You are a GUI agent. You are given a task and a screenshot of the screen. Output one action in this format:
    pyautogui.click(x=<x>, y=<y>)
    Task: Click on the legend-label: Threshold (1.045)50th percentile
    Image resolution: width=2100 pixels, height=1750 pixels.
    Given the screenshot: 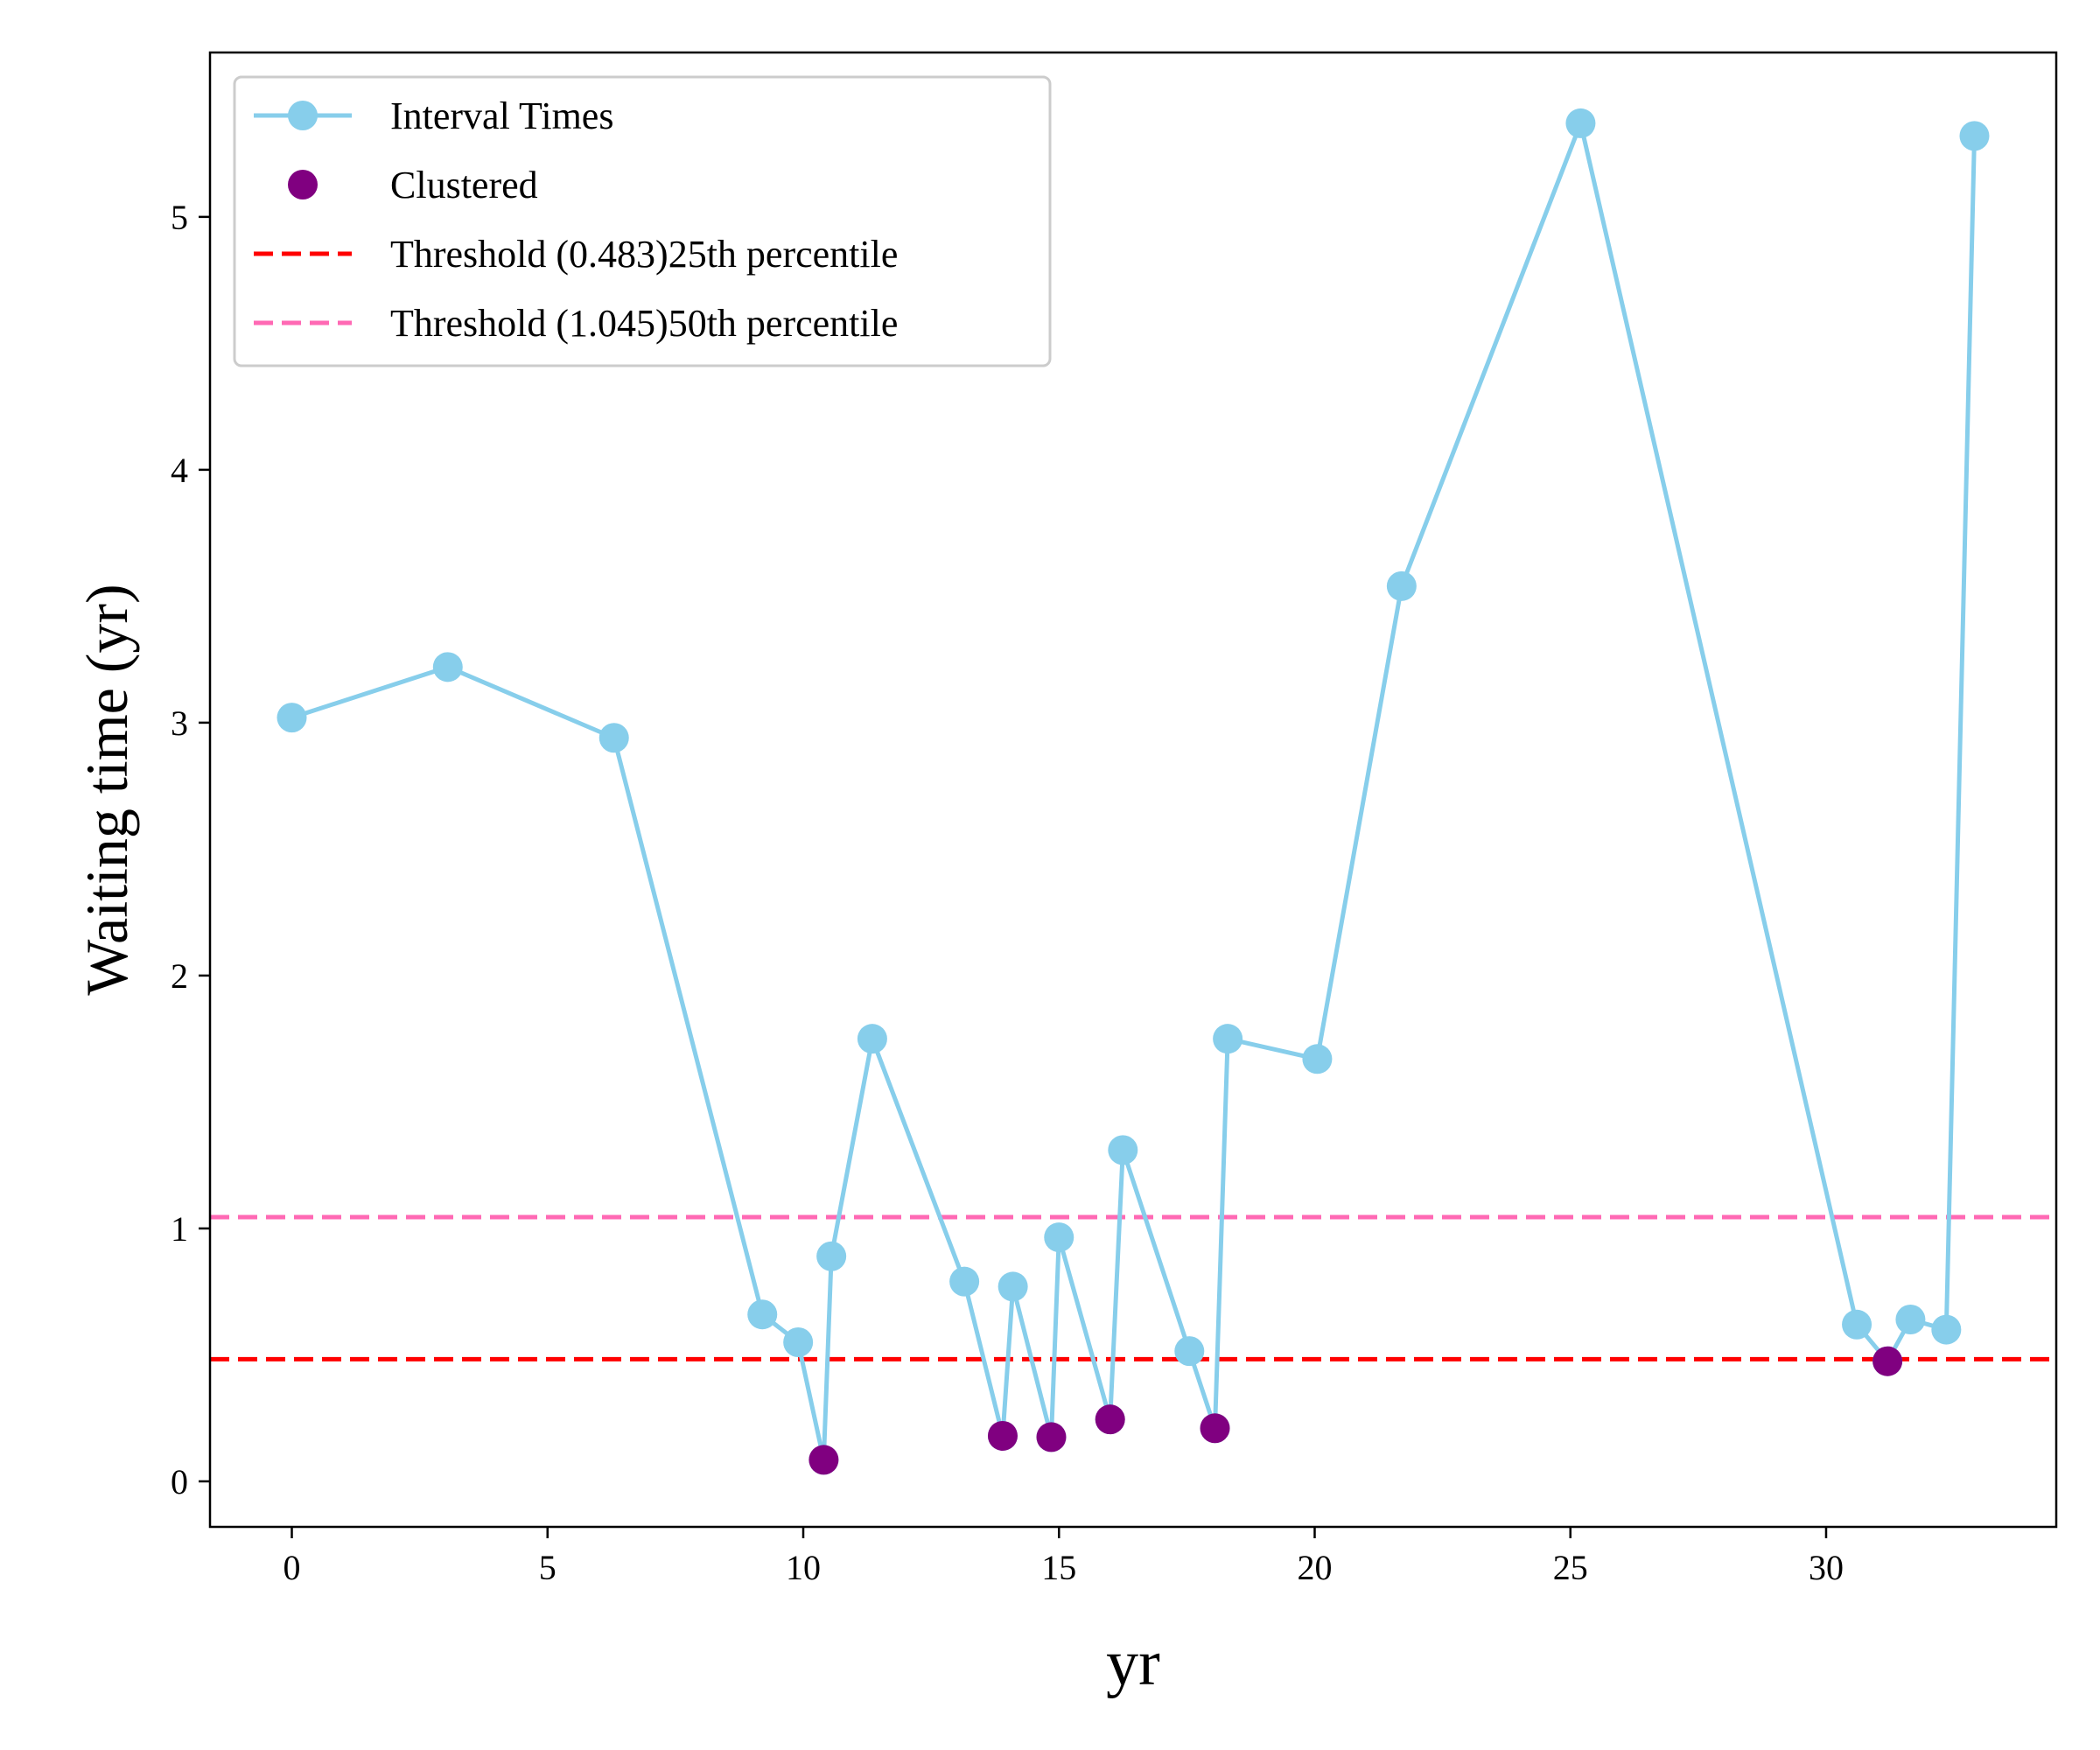 What is the action you would take?
    pyautogui.click(x=644, y=323)
    